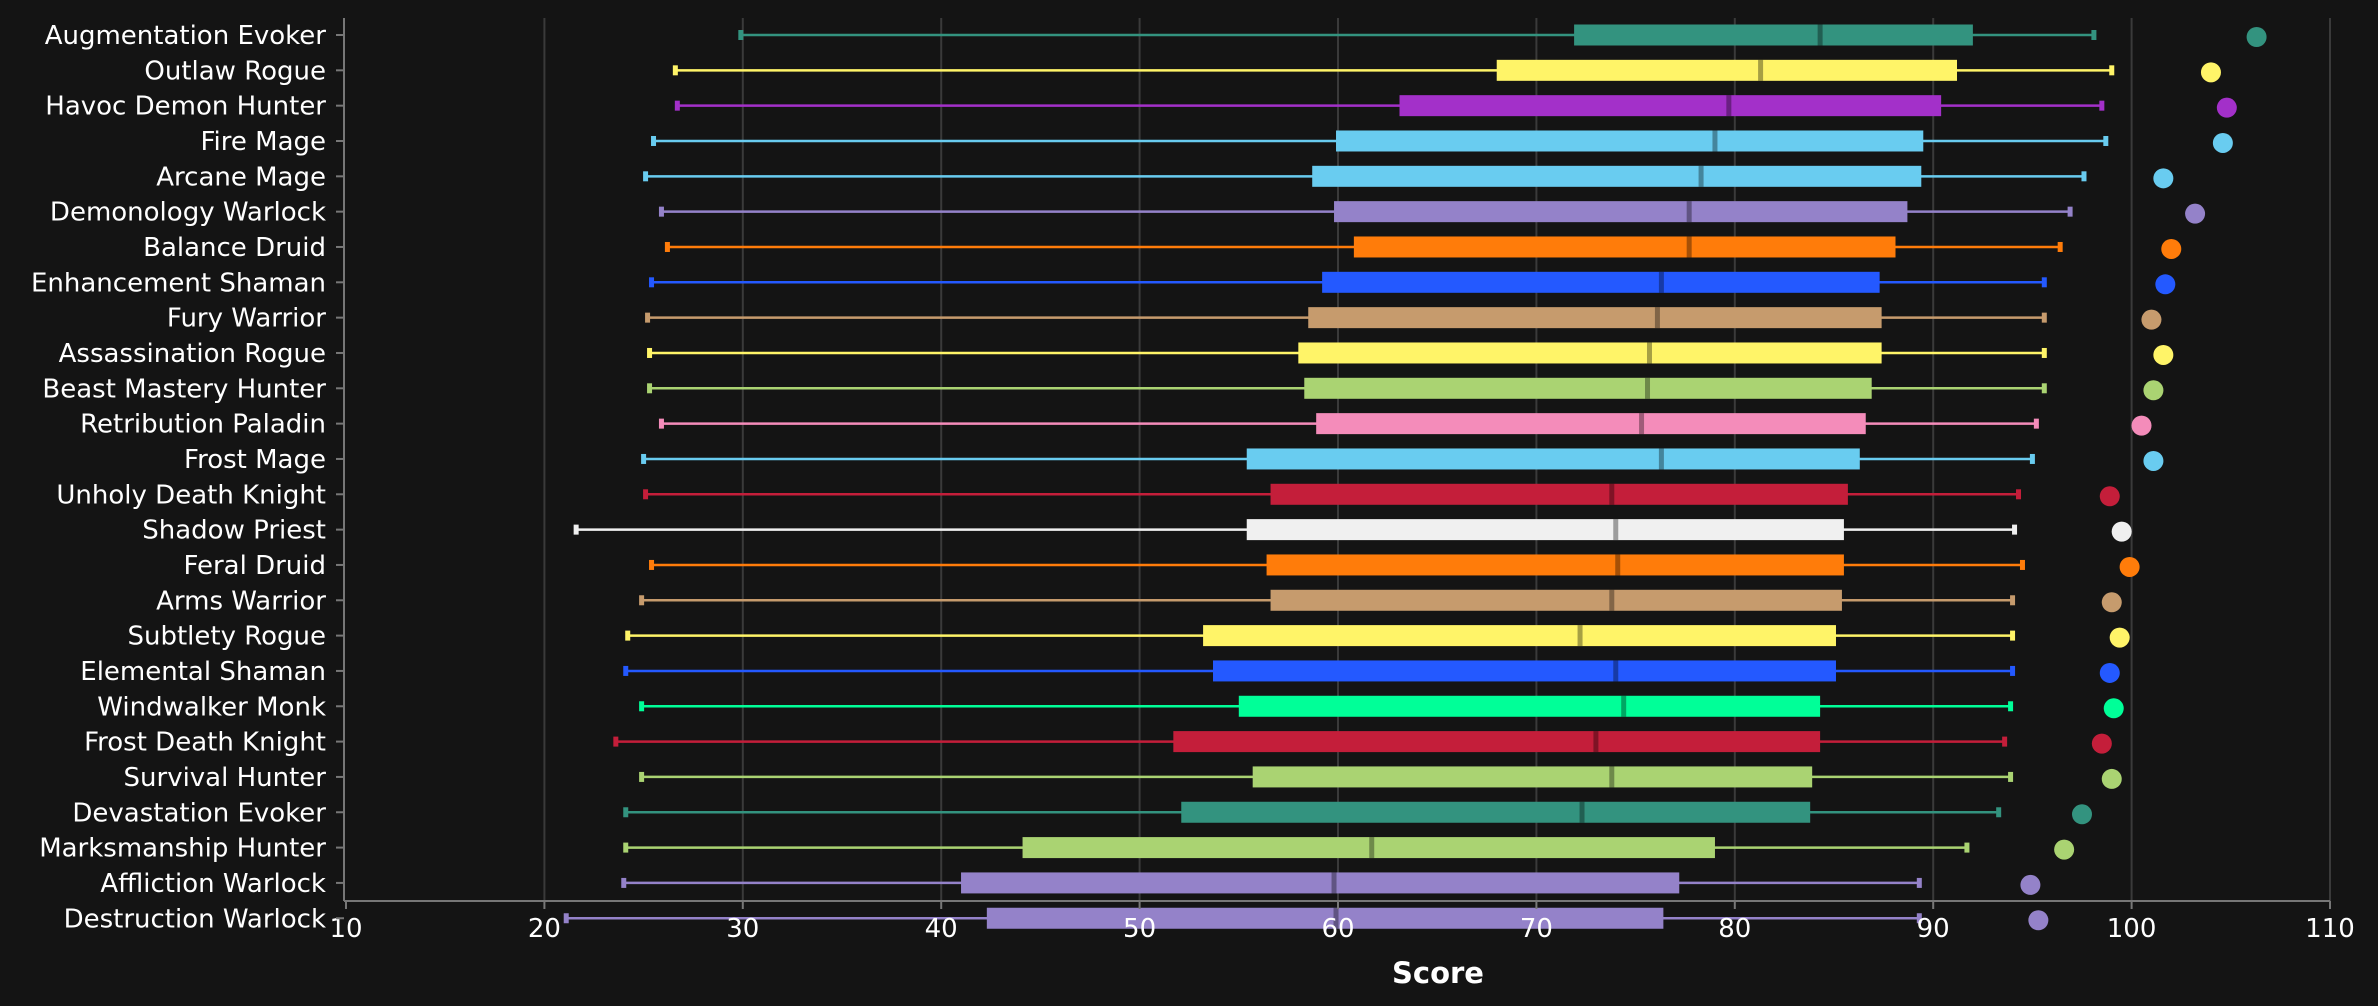 The height and width of the screenshot is (1006, 2378). Describe the element at coordinates (1128, 213) in the screenshot. I see `box-row: Demonology Warlock` at that location.